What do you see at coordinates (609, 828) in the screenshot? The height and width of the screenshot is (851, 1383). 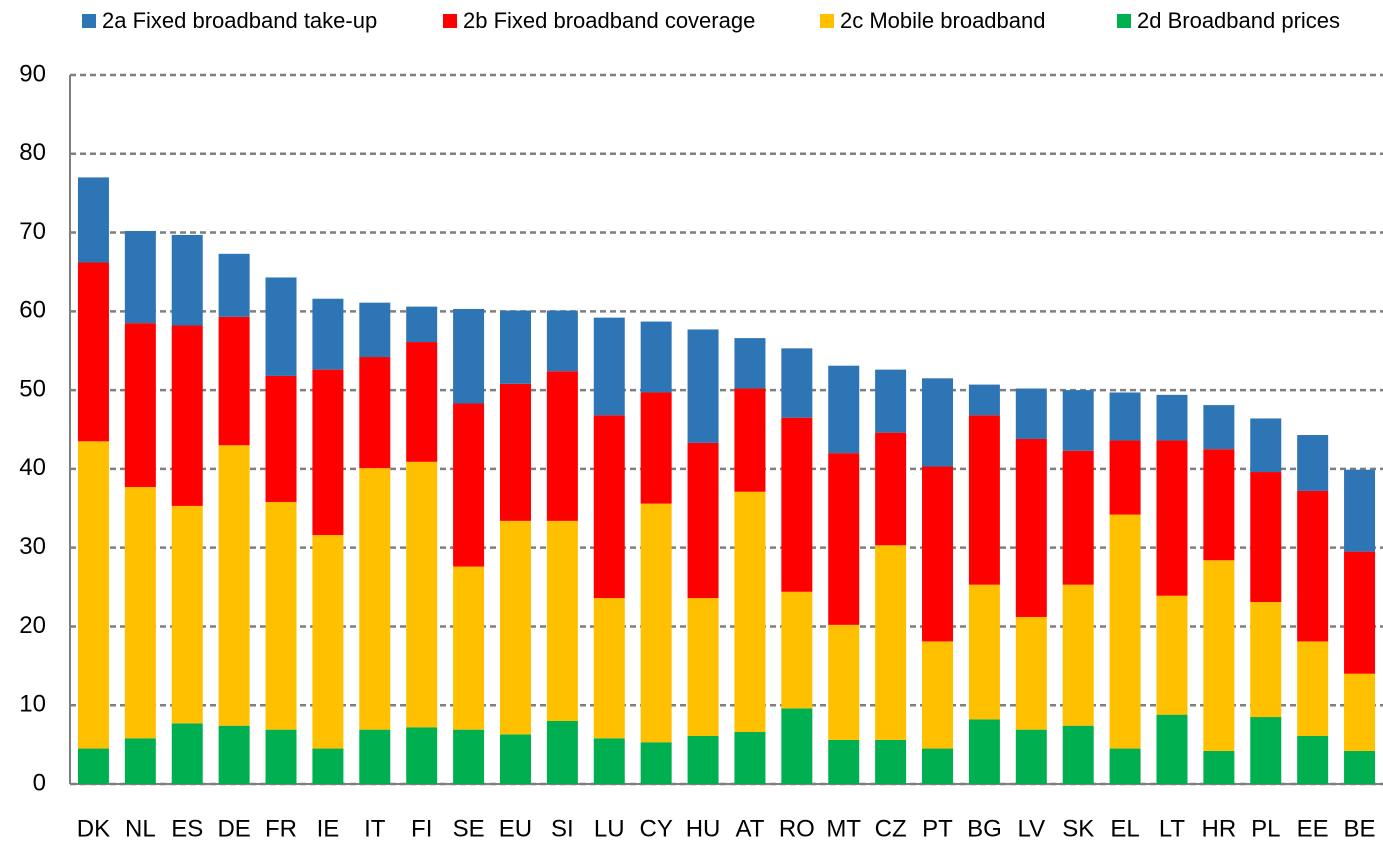 I see `x-tick-label: LU` at bounding box center [609, 828].